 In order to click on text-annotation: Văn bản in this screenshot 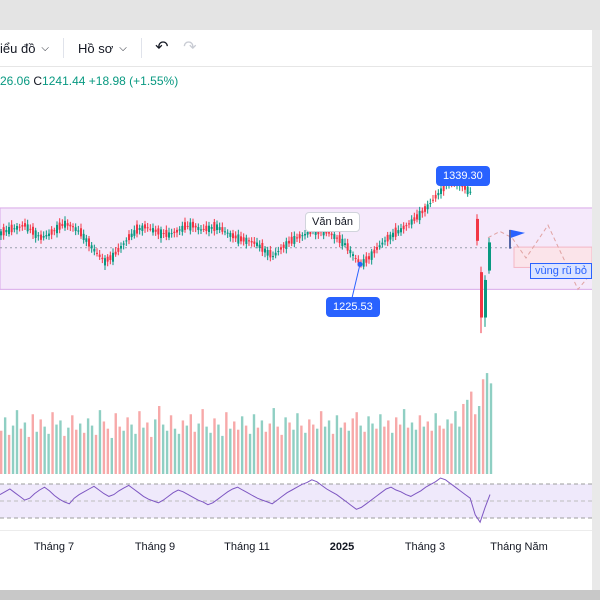, I will do `click(332, 222)`.